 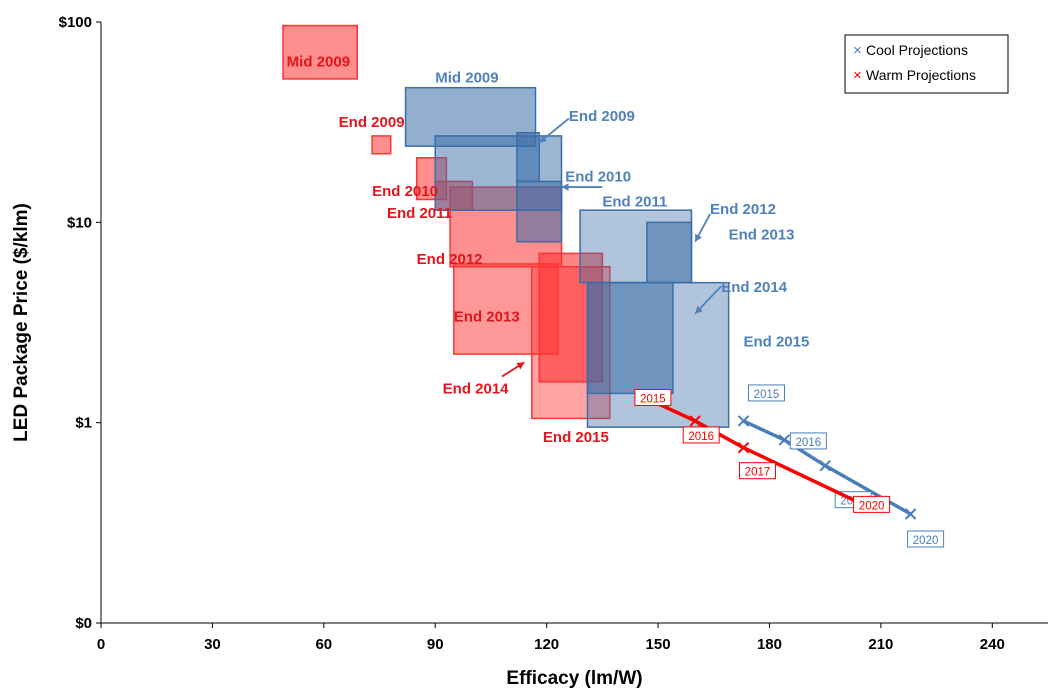 I want to click on warm-period-label: End 2010, so click(x=405, y=191).